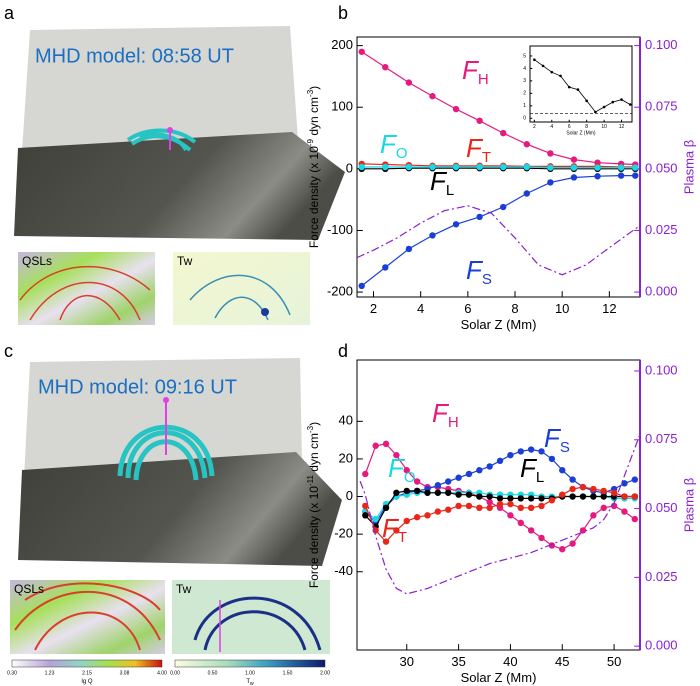 The width and height of the screenshot is (700, 686). What do you see at coordinates (252, 683) in the screenshot?
I see `colorbar-label-part: w` at bounding box center [252, 683].